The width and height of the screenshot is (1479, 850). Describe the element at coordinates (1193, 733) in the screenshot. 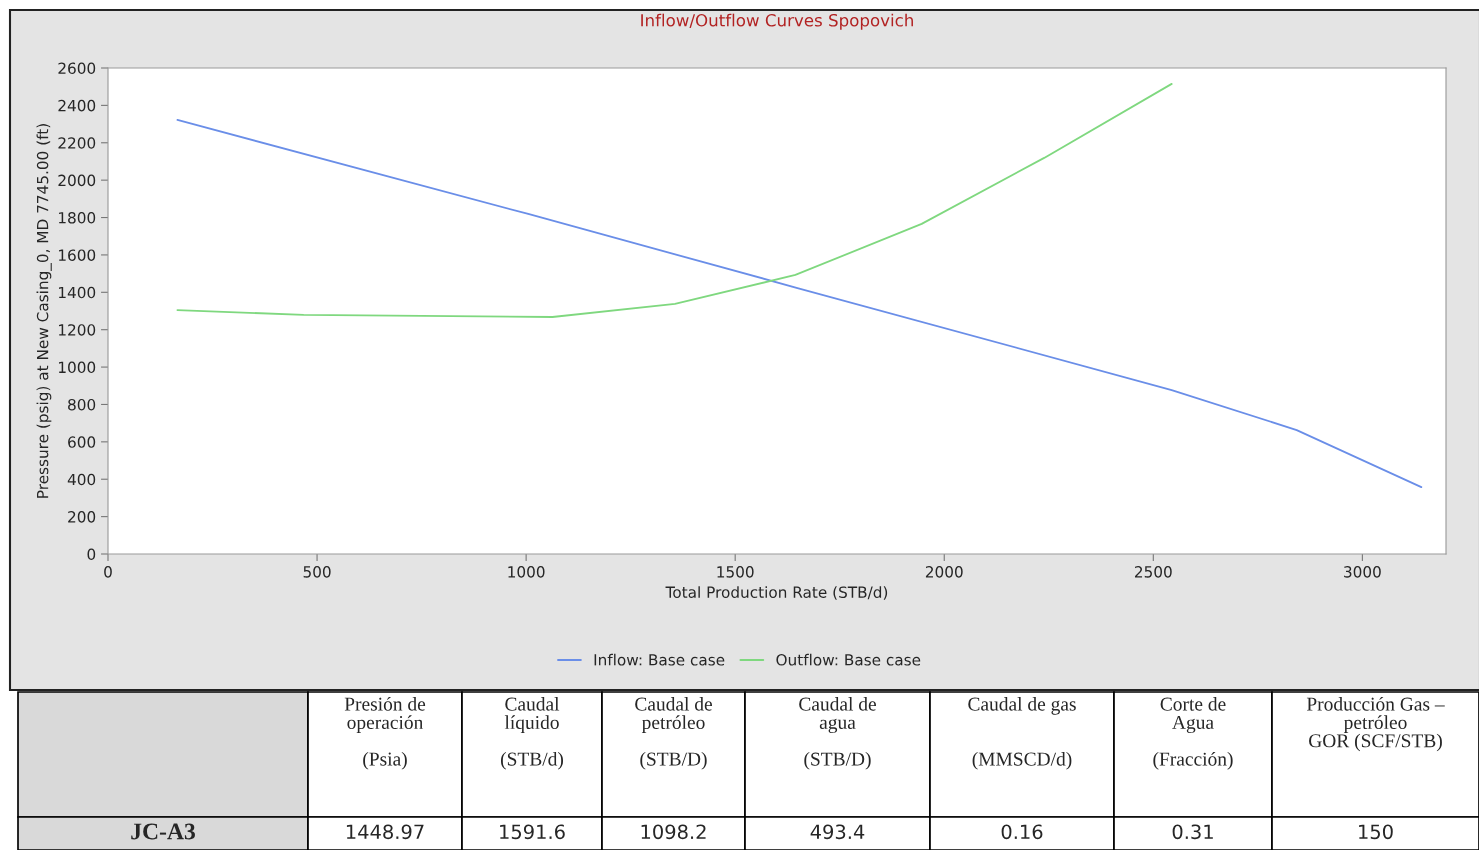

I see `text: Corte de Agua (Fracción)` at that location.